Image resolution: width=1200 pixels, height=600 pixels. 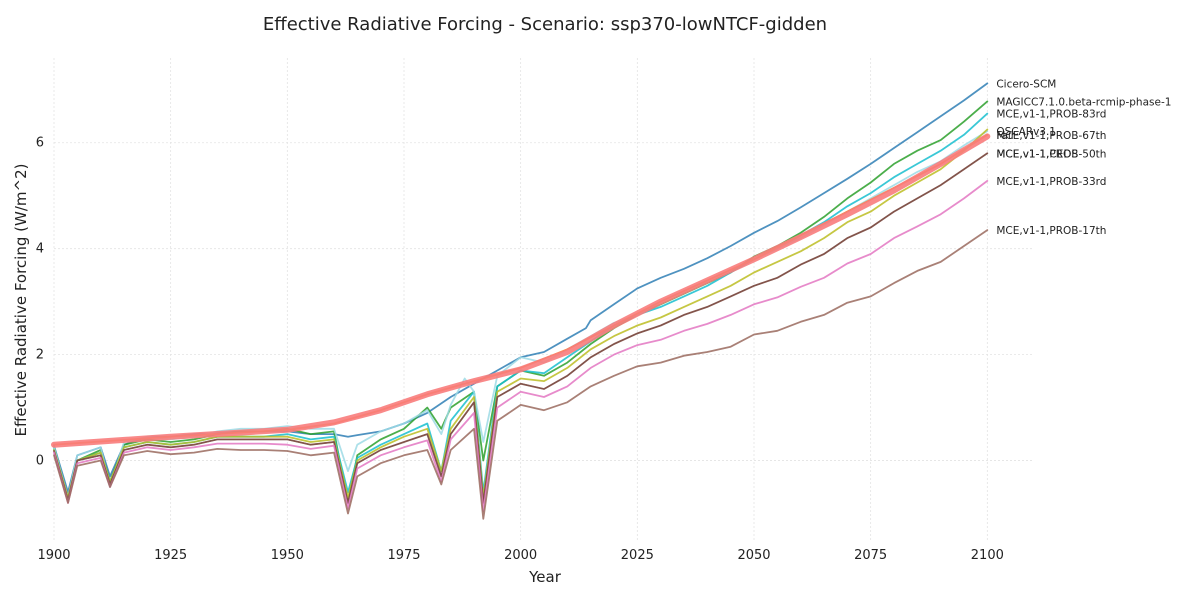 What do you see at coordinates (637, 555) in the screenshot?
I see `x-tick-label: 2025` at bounding box center [637, 555].